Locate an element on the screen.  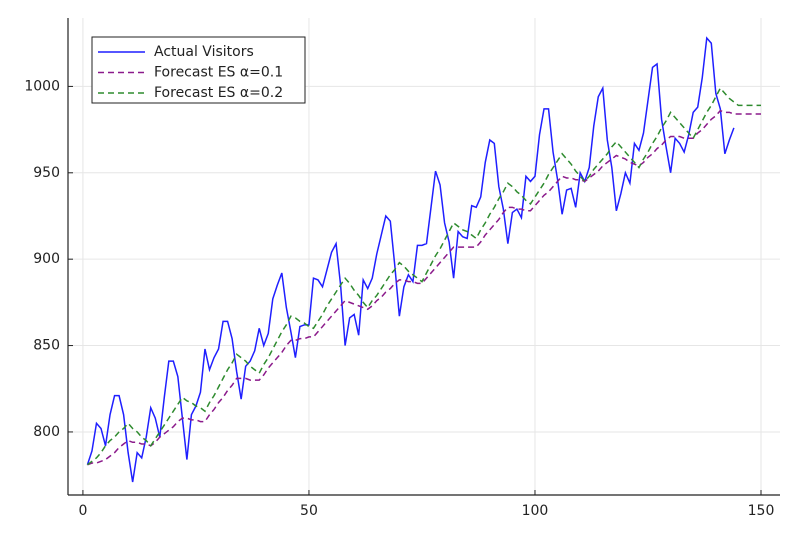
legend-box is located at coordinates (198, 70).